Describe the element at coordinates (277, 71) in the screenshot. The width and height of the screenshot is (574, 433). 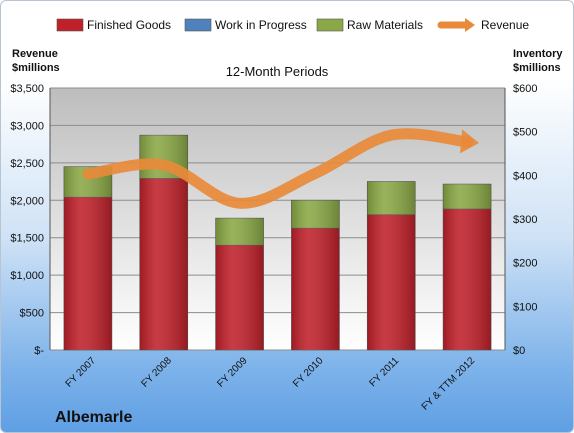
I see `plot-title: 12-Month Periods` at that location.